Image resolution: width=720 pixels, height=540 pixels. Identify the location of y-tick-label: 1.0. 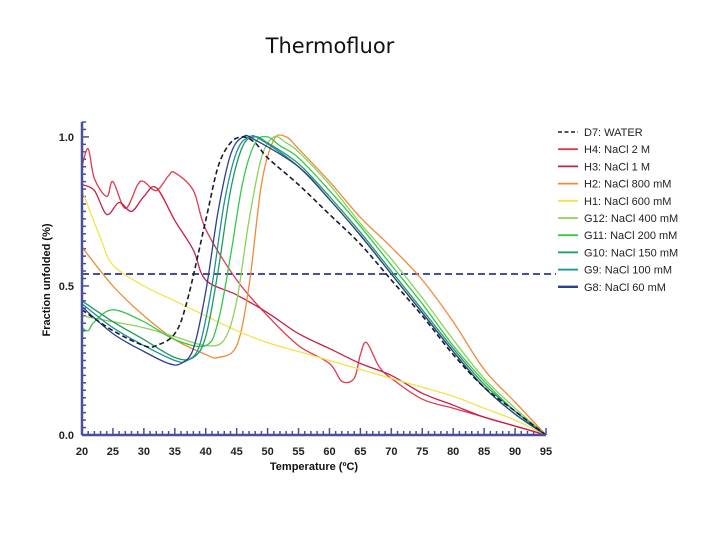
(66, 138).